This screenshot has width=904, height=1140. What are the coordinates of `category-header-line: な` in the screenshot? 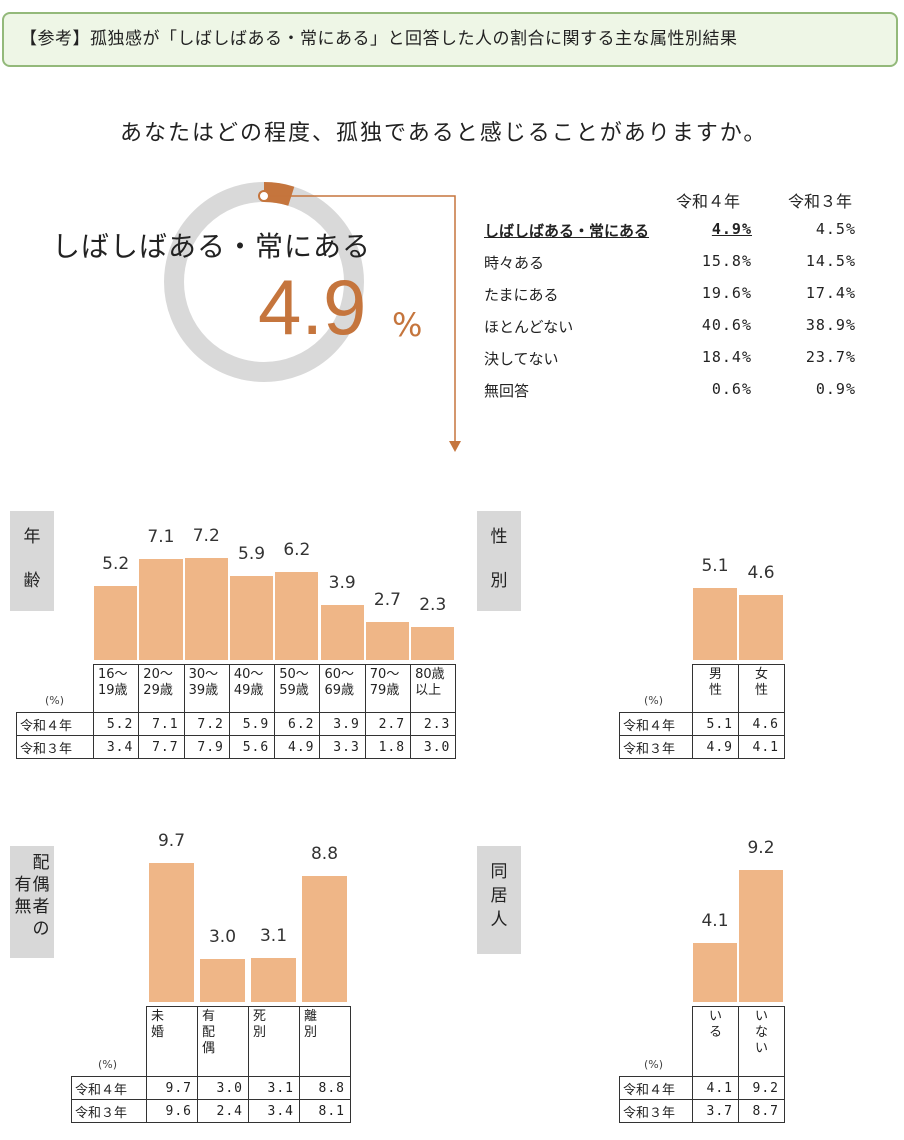 It's located at (761, 1032).